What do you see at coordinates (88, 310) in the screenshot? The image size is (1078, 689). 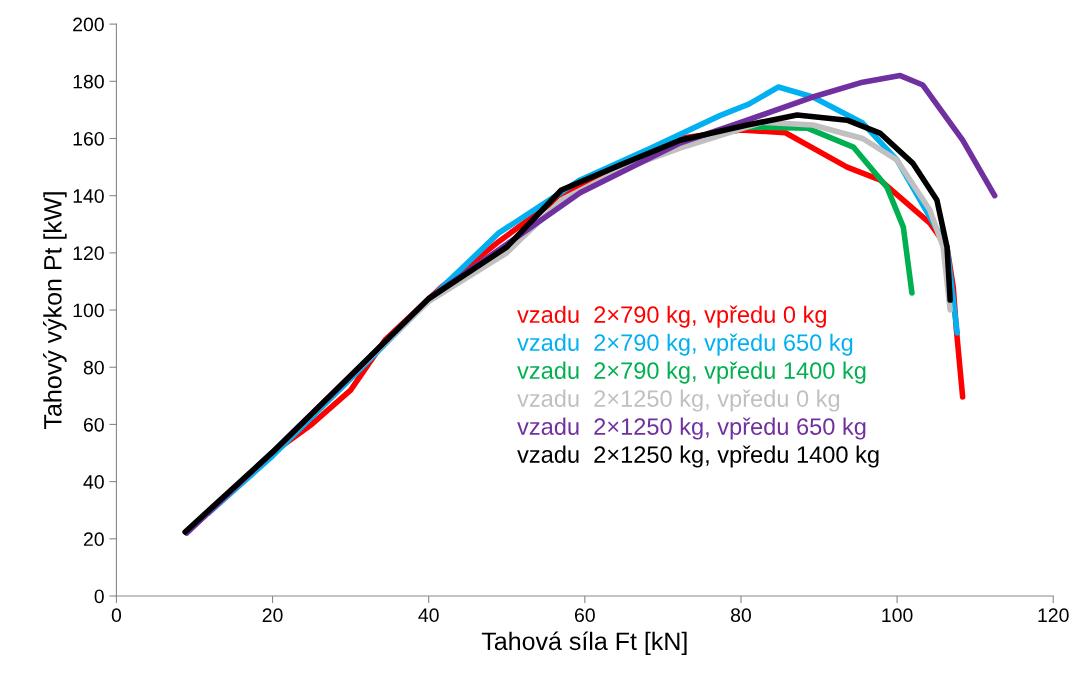 I see `y-tick-label: 100` at bounding box center [88, 310].